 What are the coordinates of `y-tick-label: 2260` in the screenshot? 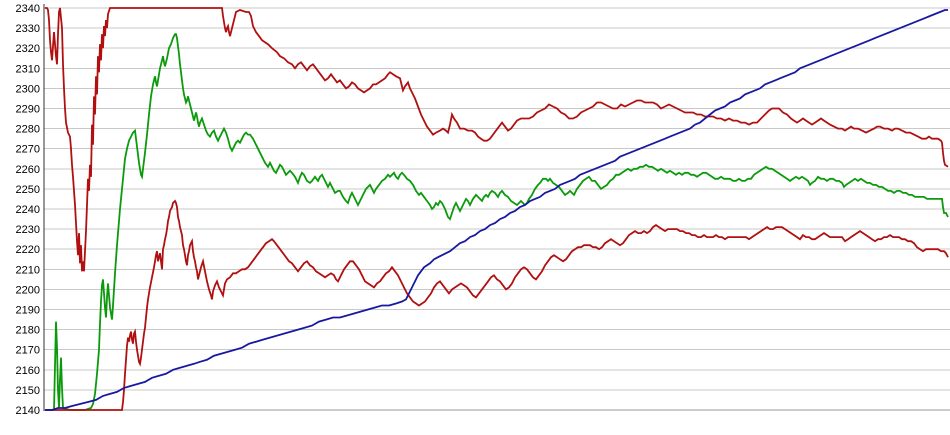 It's located at (28, 170).